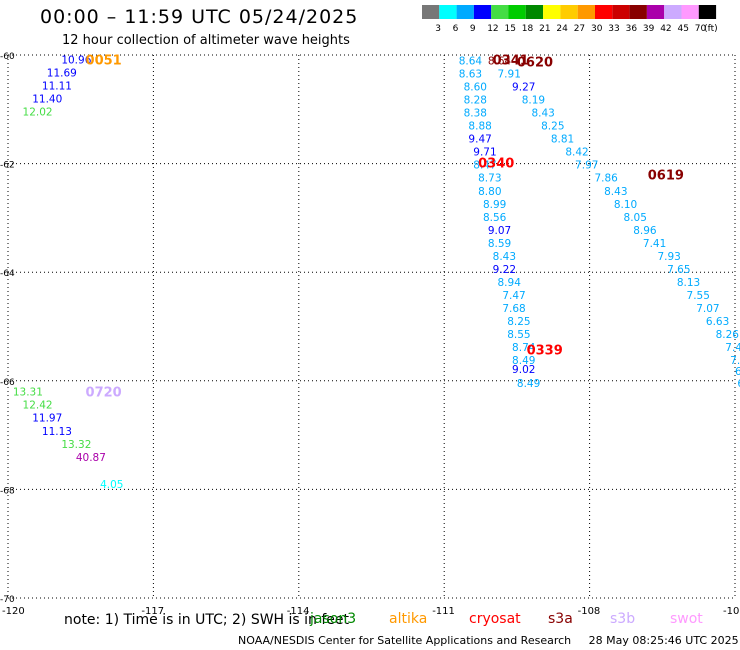  What do you see at coordinates (475, 114) in the screenshot?
I see `wave-height-value: 8.38` at bounding box center [475, 114].